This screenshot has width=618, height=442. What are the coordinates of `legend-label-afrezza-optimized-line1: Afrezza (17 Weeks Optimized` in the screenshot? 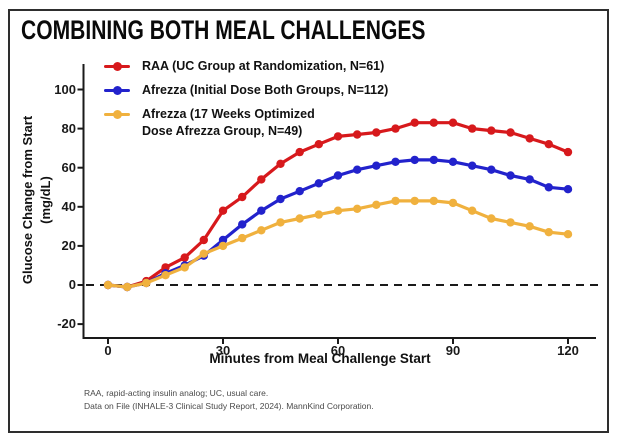 It's located at (228, 114).